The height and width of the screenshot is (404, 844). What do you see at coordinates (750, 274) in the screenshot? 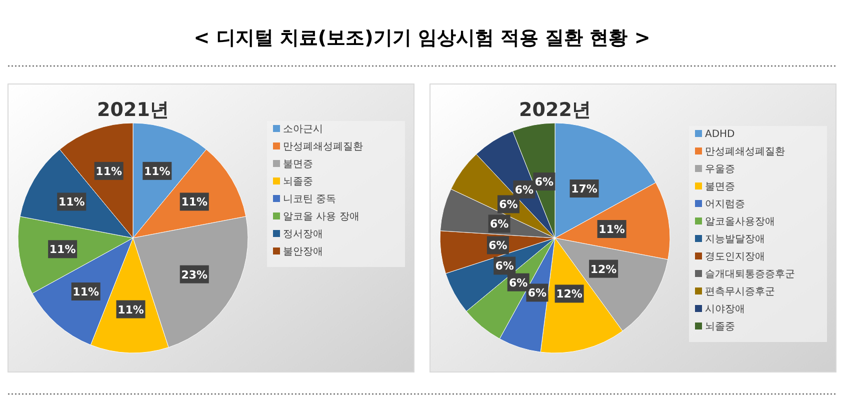
I see `legend-label: 슬개대퇴통증증후군` at bounding box center [750, 274].